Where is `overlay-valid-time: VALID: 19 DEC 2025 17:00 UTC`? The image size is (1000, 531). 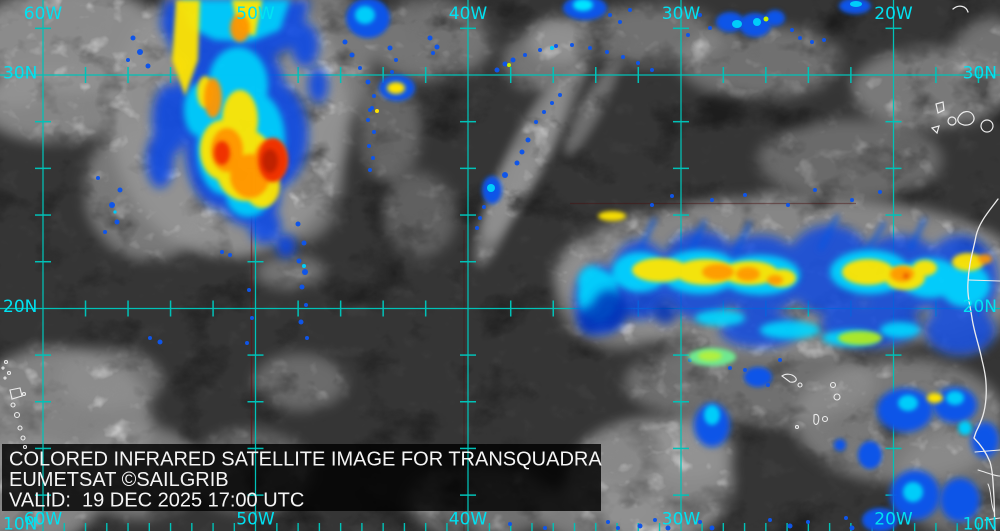
overlay-valid-time: VALID: 19 DEC 2025 17:00 UTC is located at coordinates (156, 501).